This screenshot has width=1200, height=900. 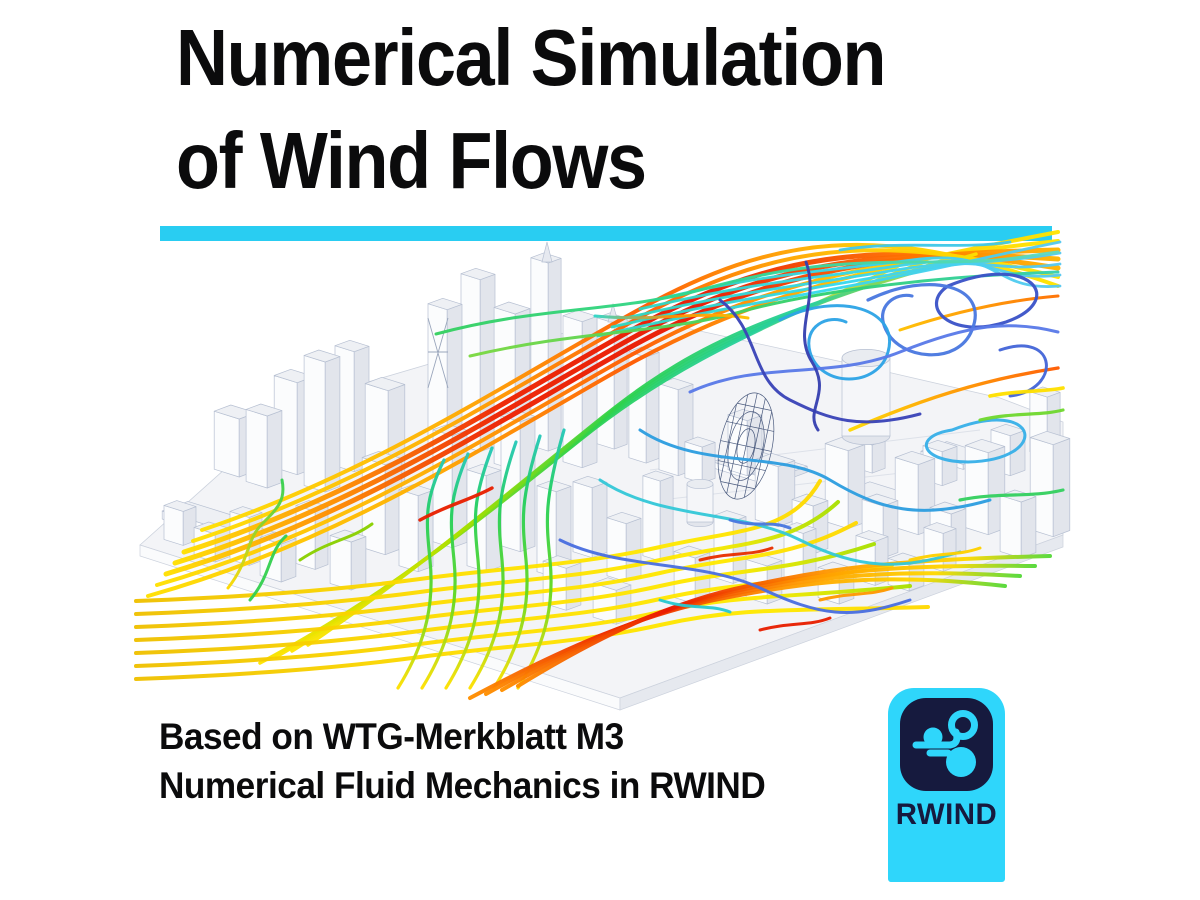 I want to click on rwind-logo-panel, so click(x=946, y=744).